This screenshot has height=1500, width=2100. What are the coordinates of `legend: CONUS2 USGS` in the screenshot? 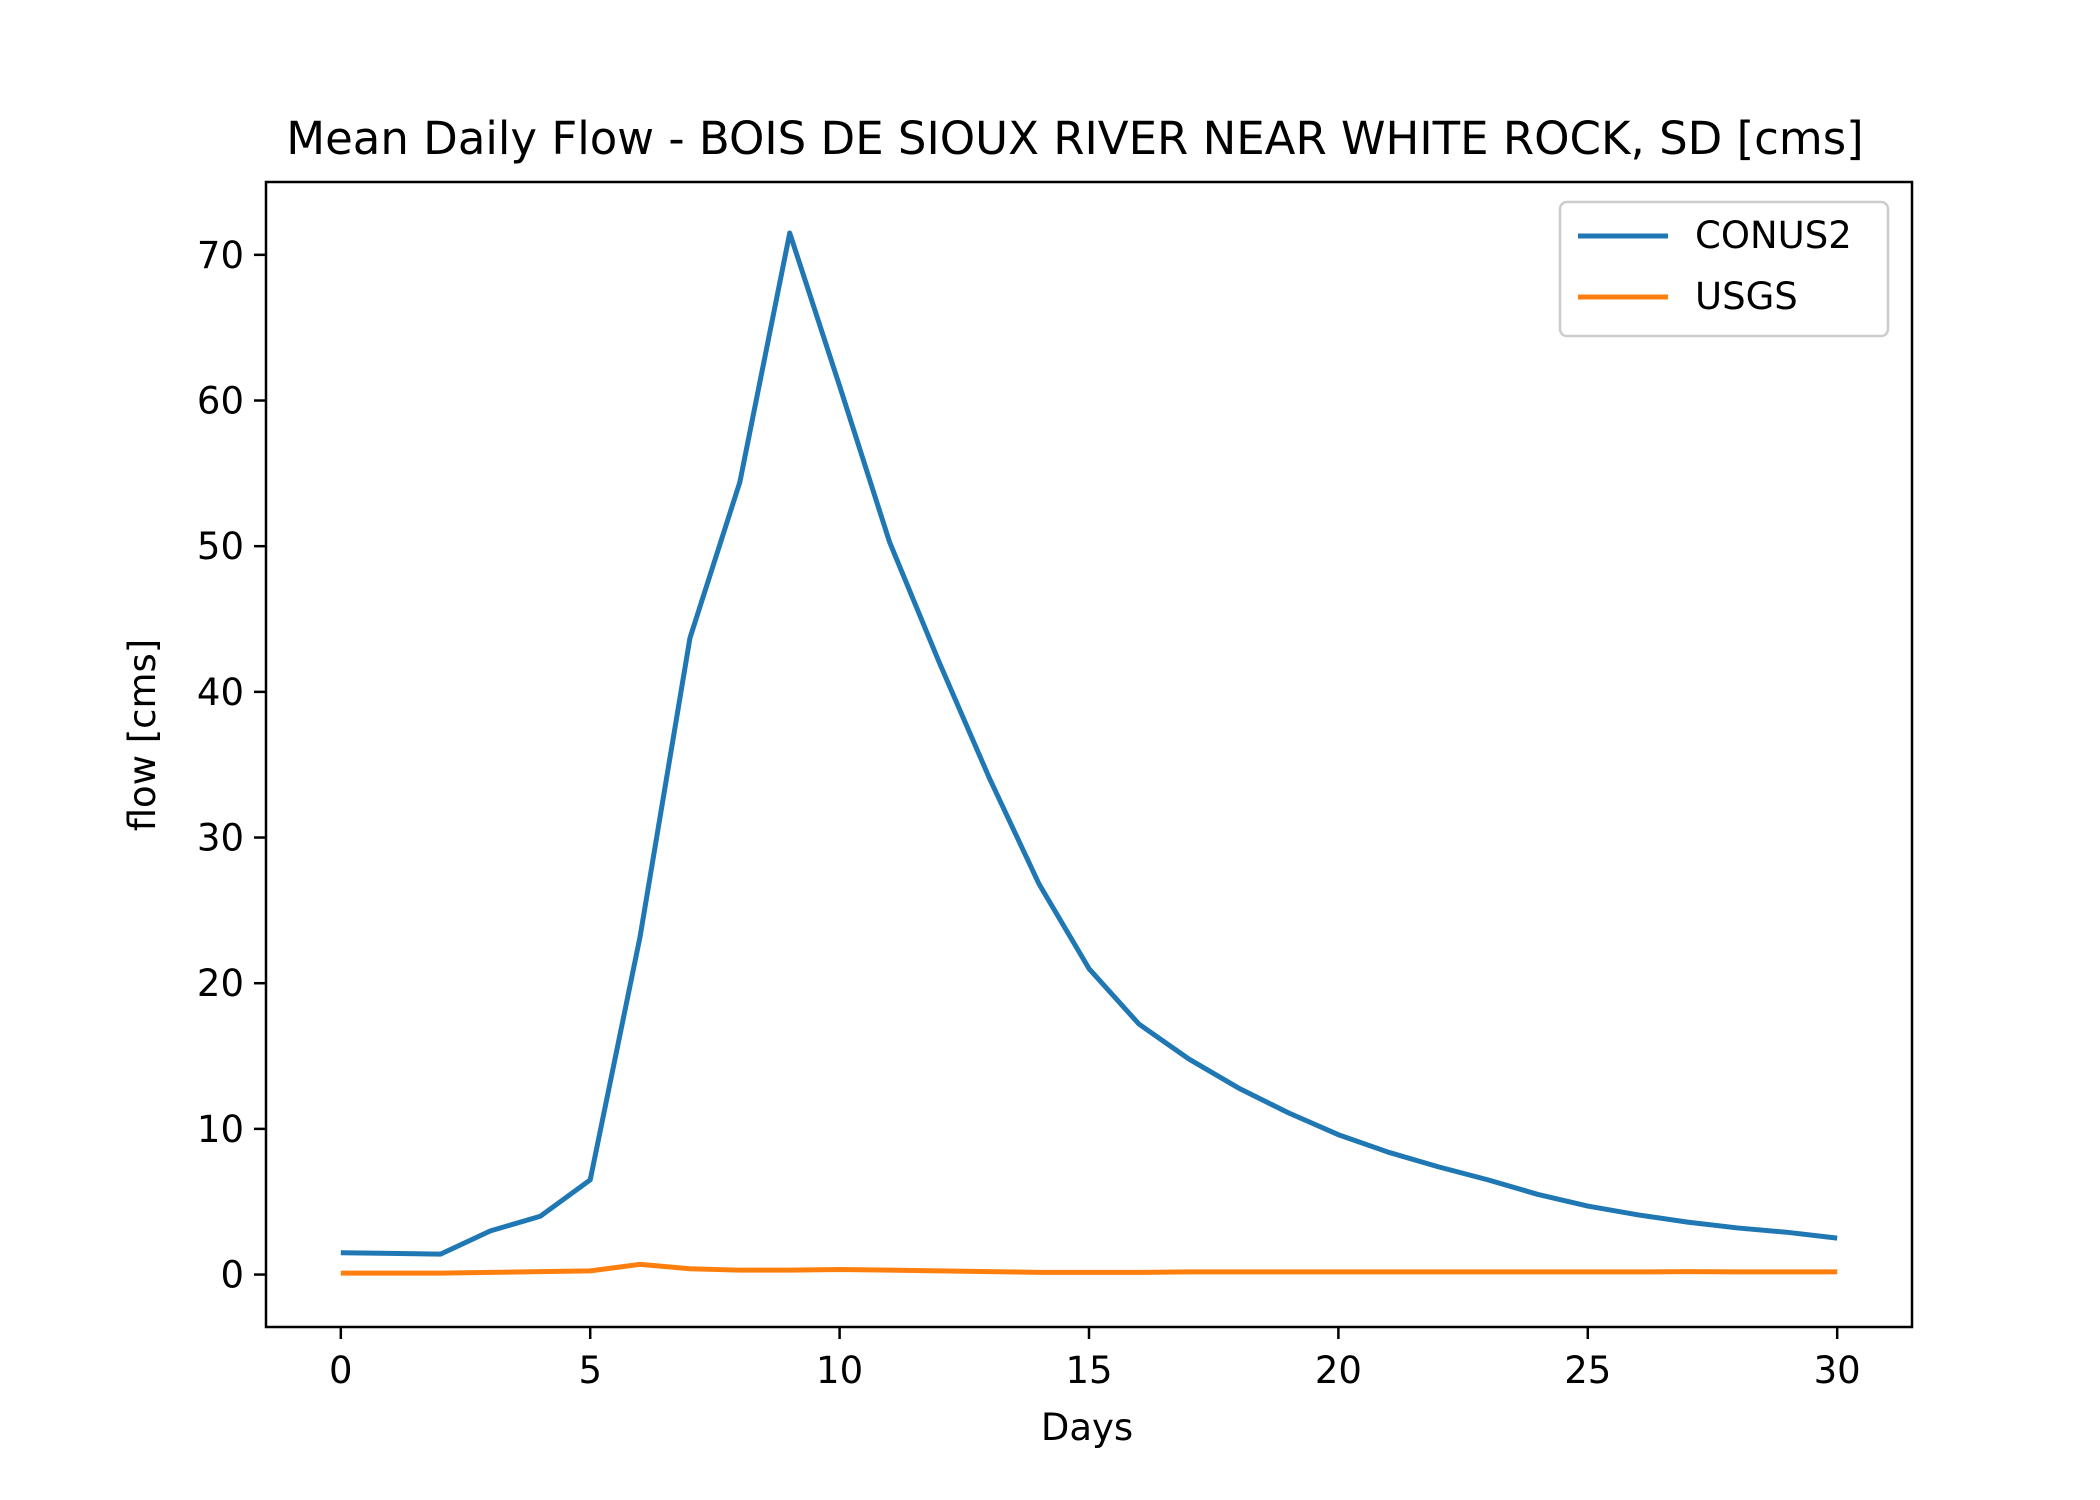 It's located at (1724, 269).